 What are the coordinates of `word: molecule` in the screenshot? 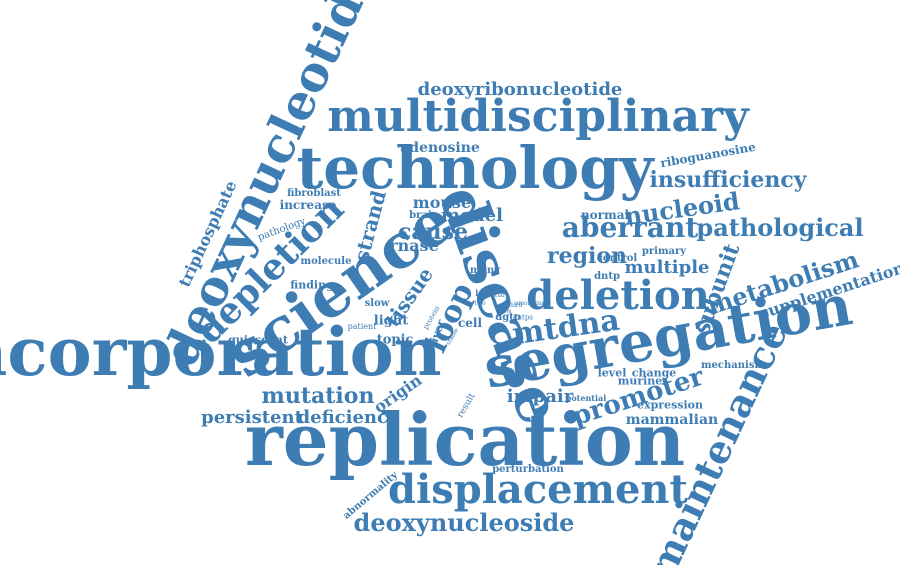 It's located at (326, 261).